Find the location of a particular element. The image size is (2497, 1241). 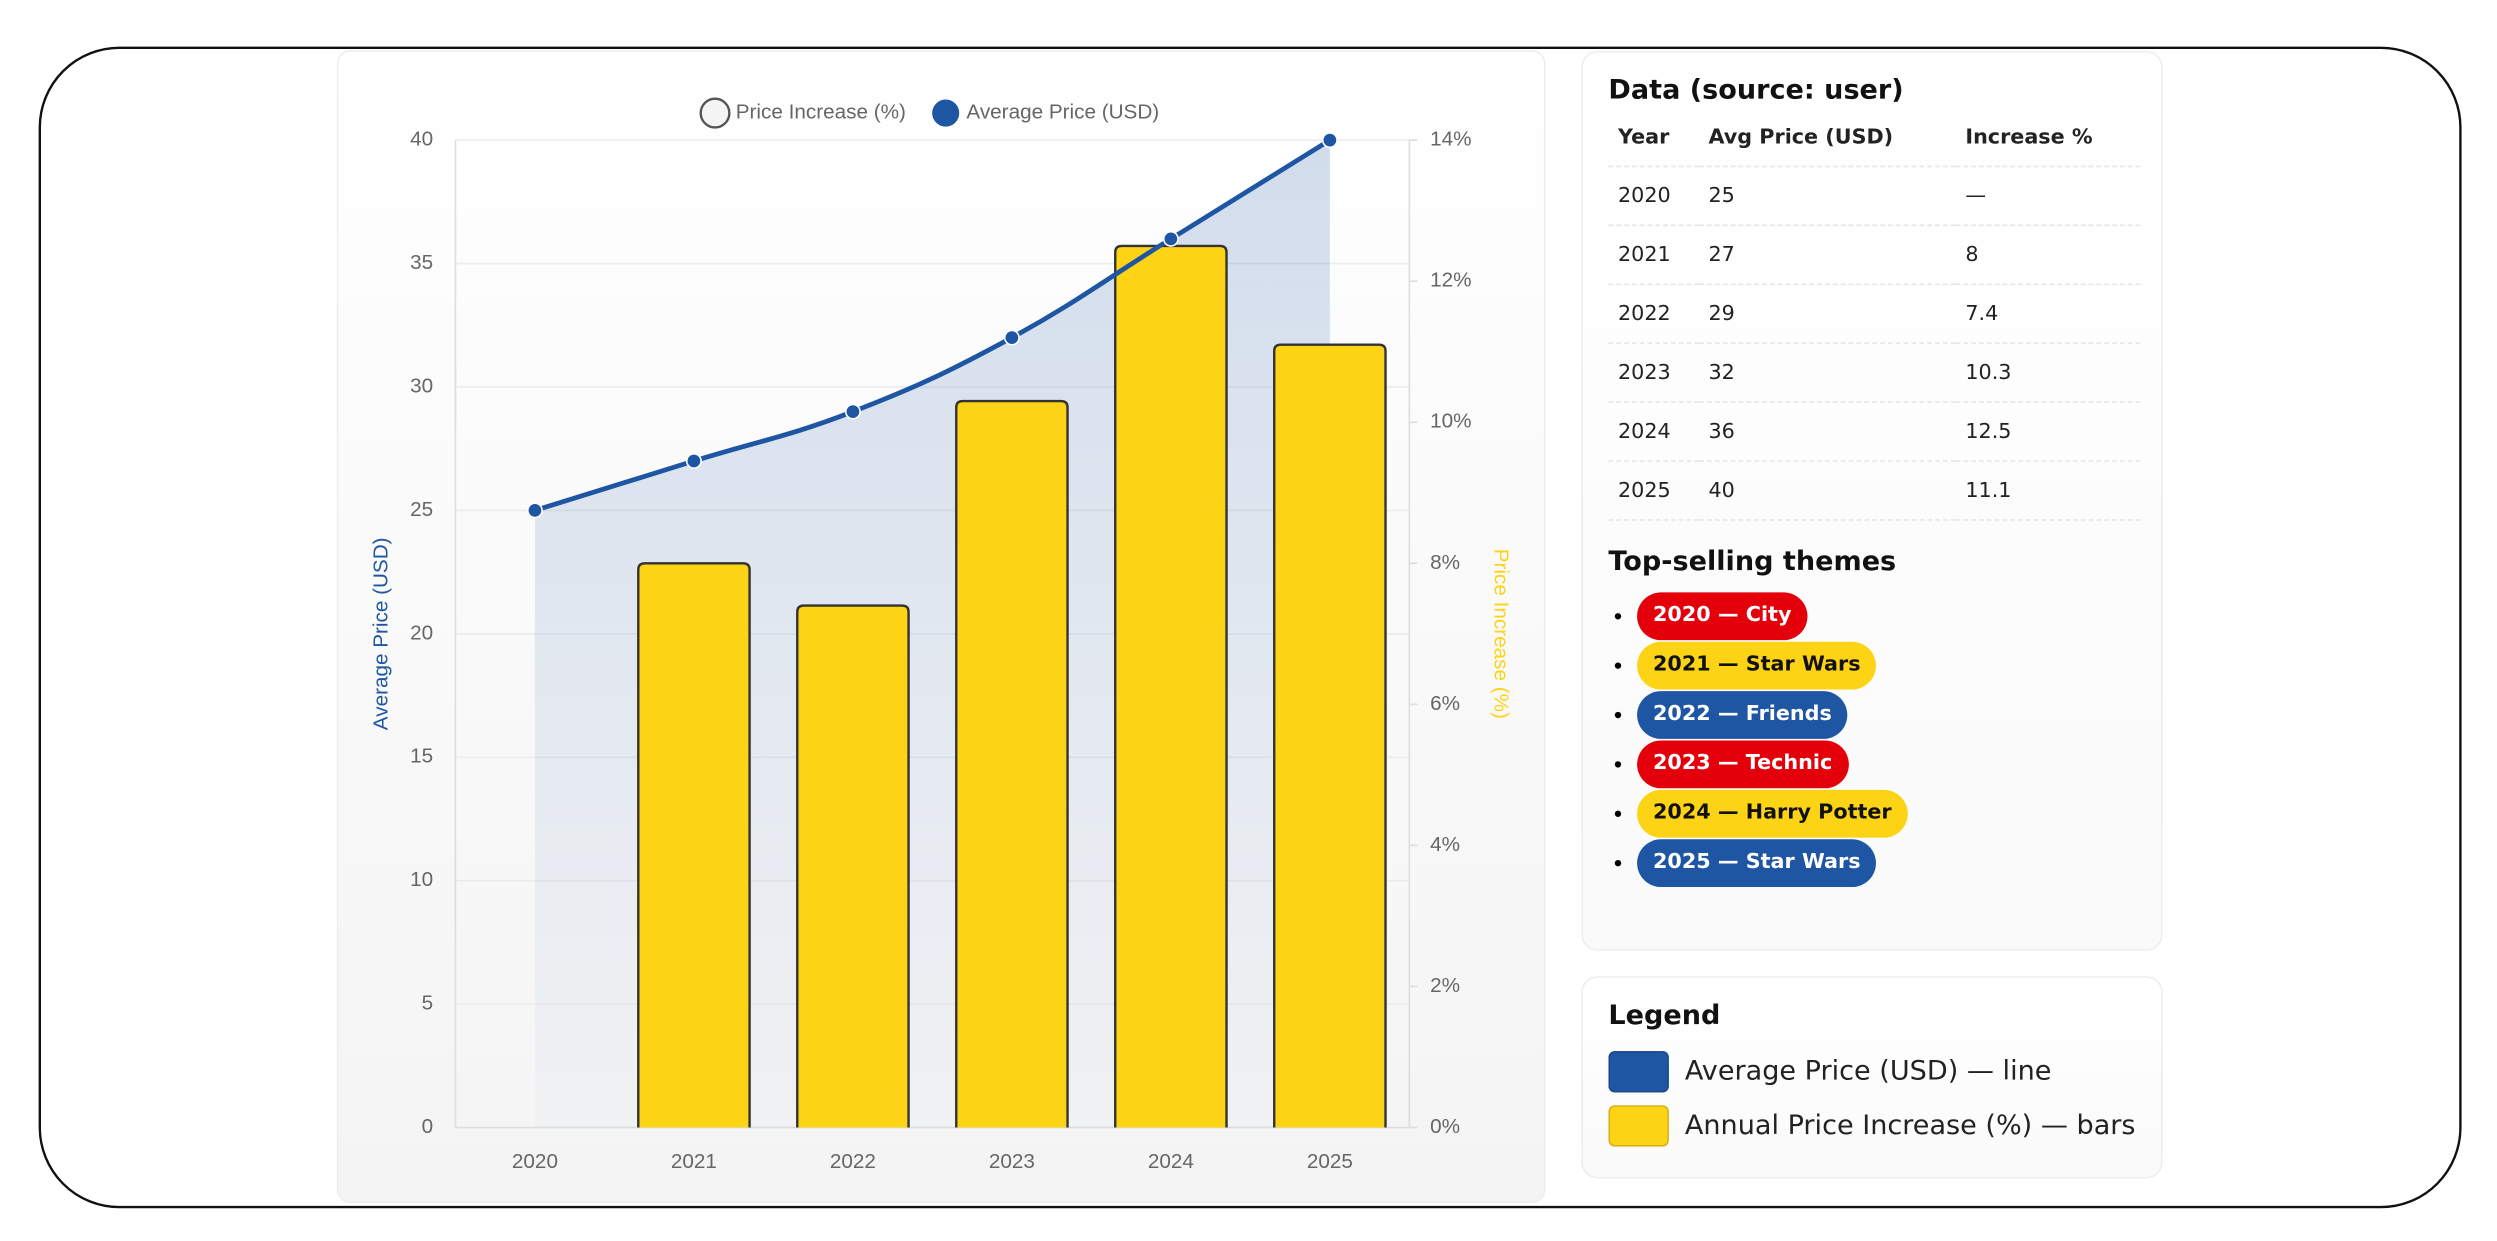

themes-title: Top-selling themes is located at coordinates (1752, 562).